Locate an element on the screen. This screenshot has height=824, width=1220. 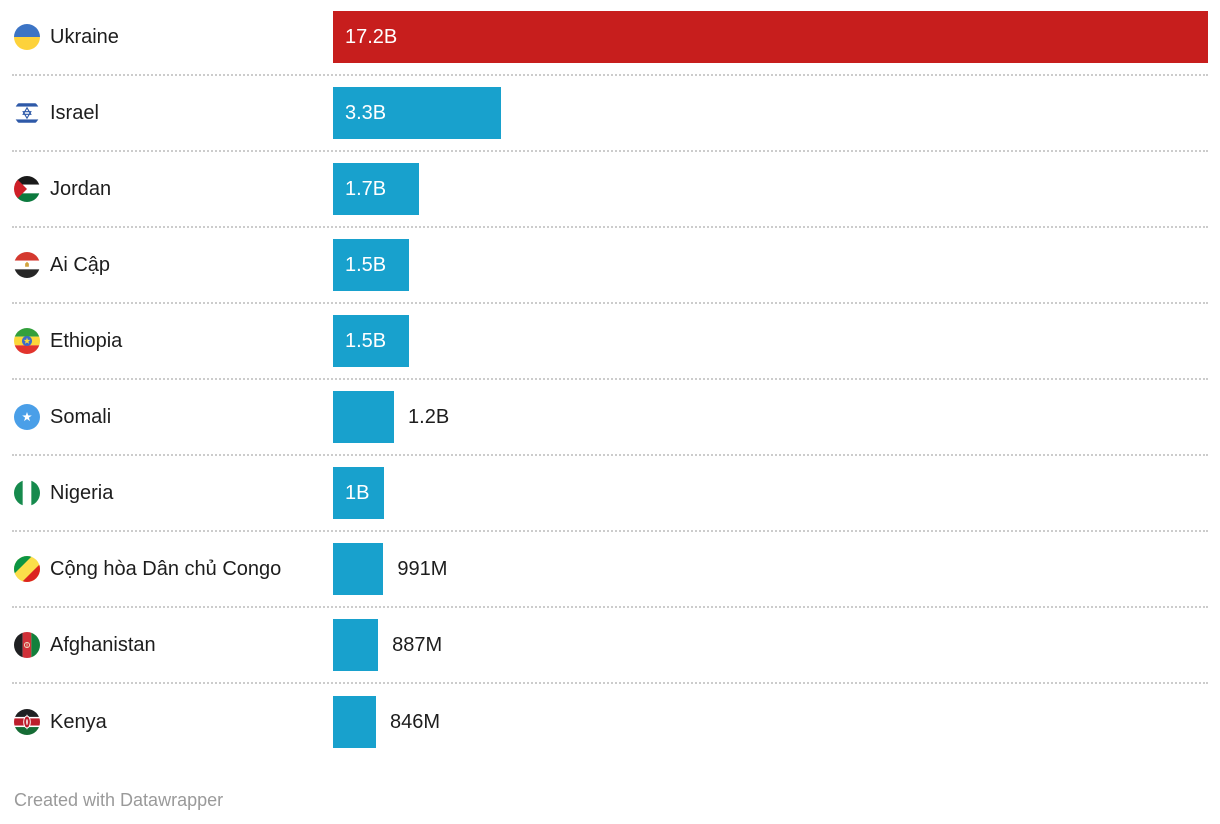
row-label-column: Ai Cập is located at coordinates (172, 265).